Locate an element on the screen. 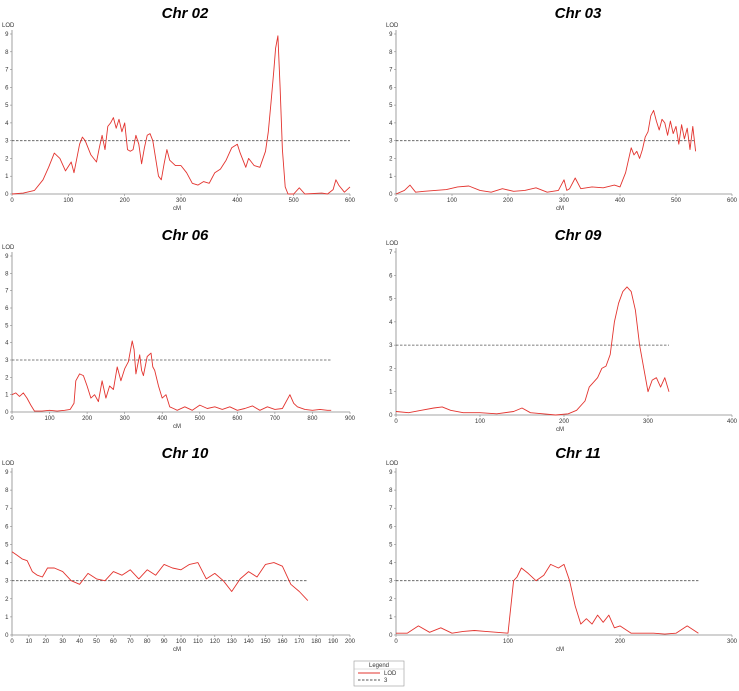 Image resolution: width=739 pixels, height=691 pixels. legend-item-label: 3 is located at coordinates (386, 681).